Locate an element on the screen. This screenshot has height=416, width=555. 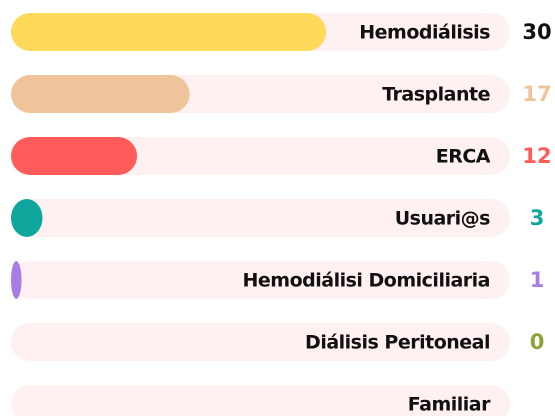
value-label: 3 is located at coordinates (537, 218).